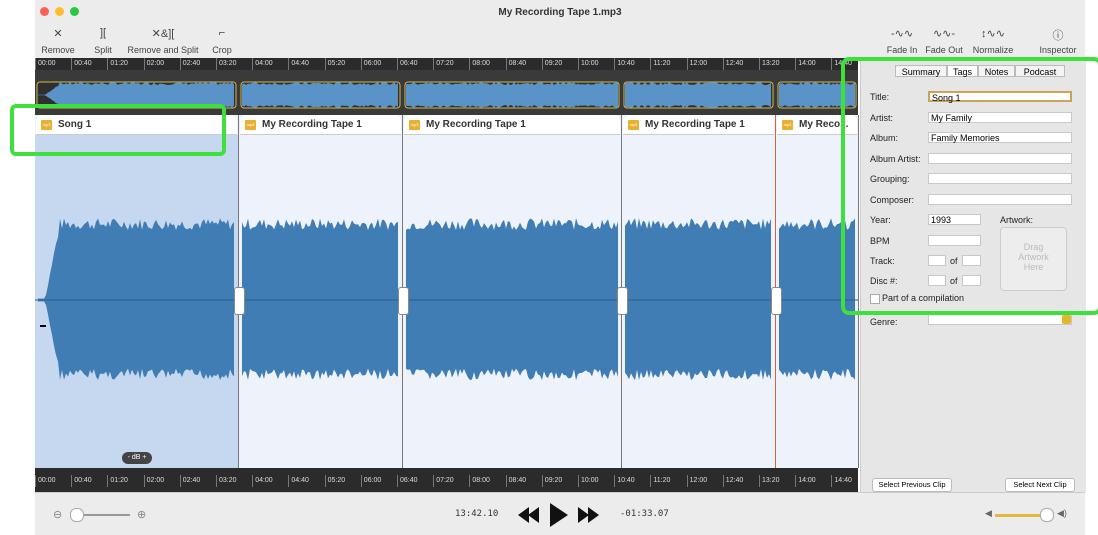 The image size is (1098, 535). What do you see at coordinates (59, 11) in the screenshot?
I see `minimize-button` at bounding box center [59, 11].